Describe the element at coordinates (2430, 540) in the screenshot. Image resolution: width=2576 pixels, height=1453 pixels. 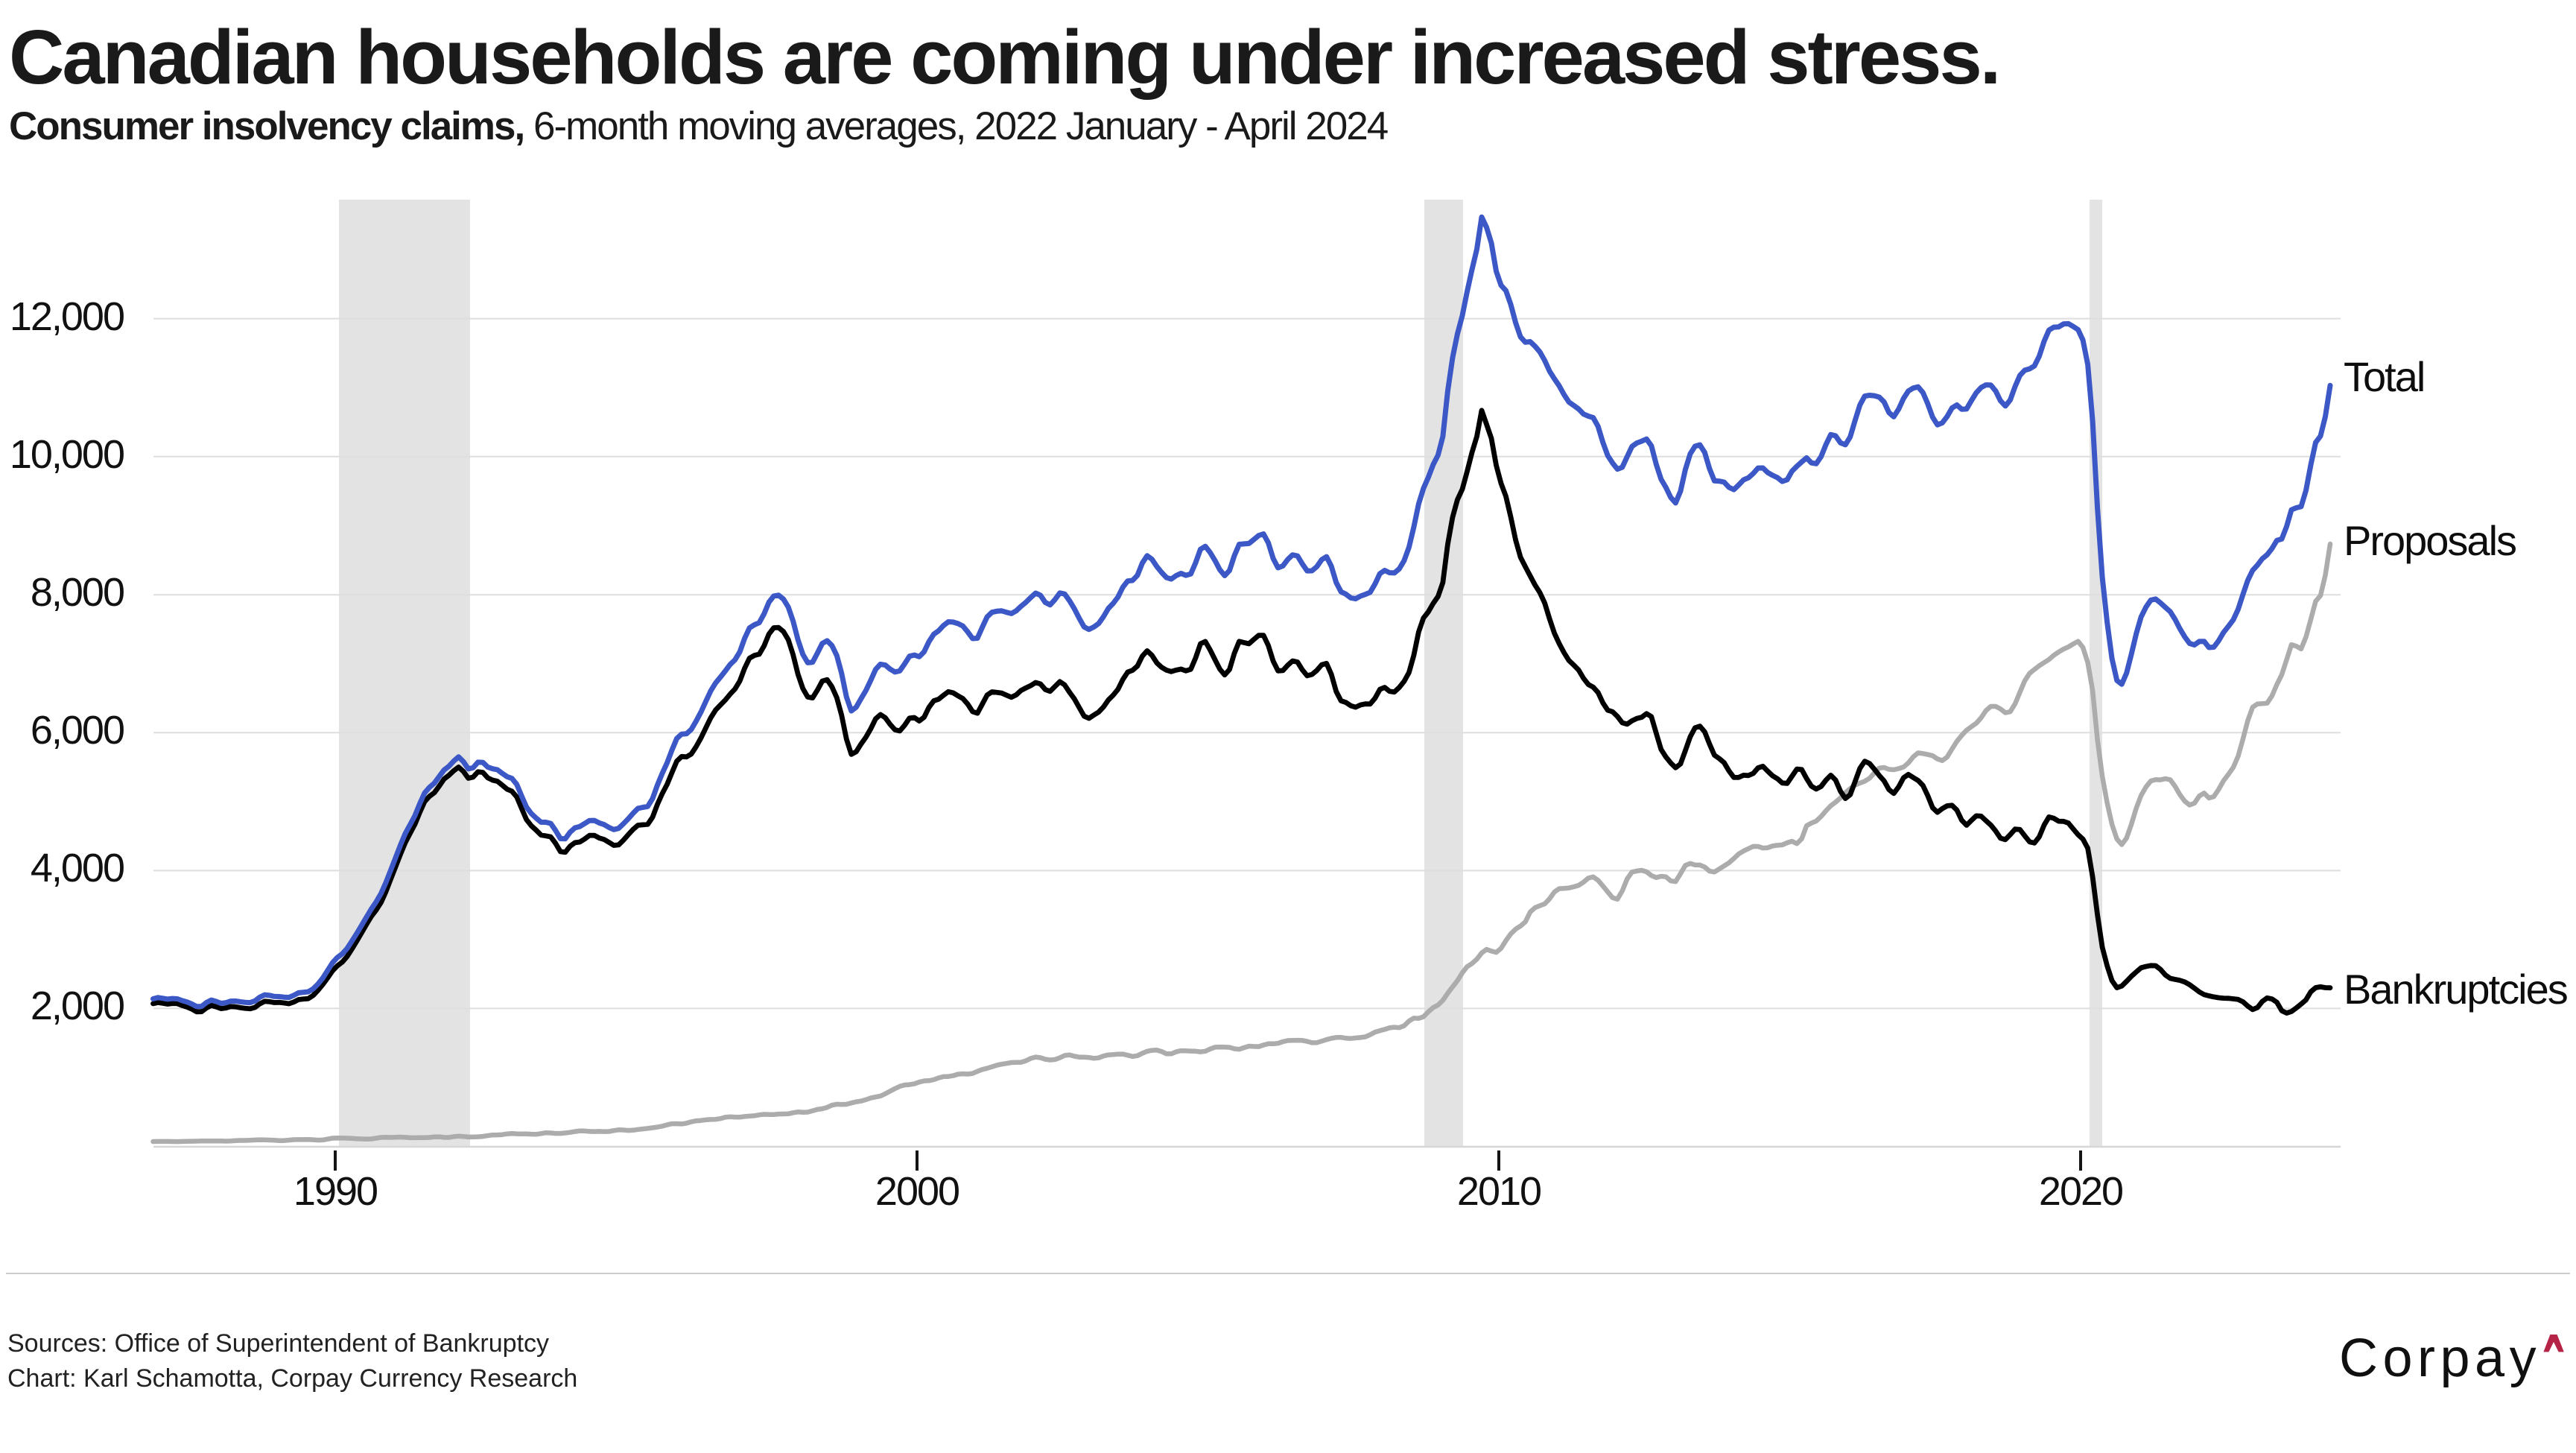
I see `svg-text: Proposals` at that location.